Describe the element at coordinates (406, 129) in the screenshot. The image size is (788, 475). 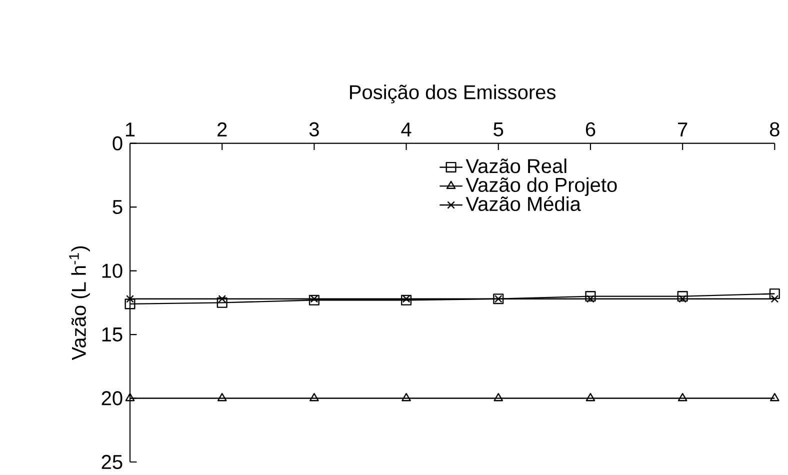
I see `x-tick-label: 4` at that location.